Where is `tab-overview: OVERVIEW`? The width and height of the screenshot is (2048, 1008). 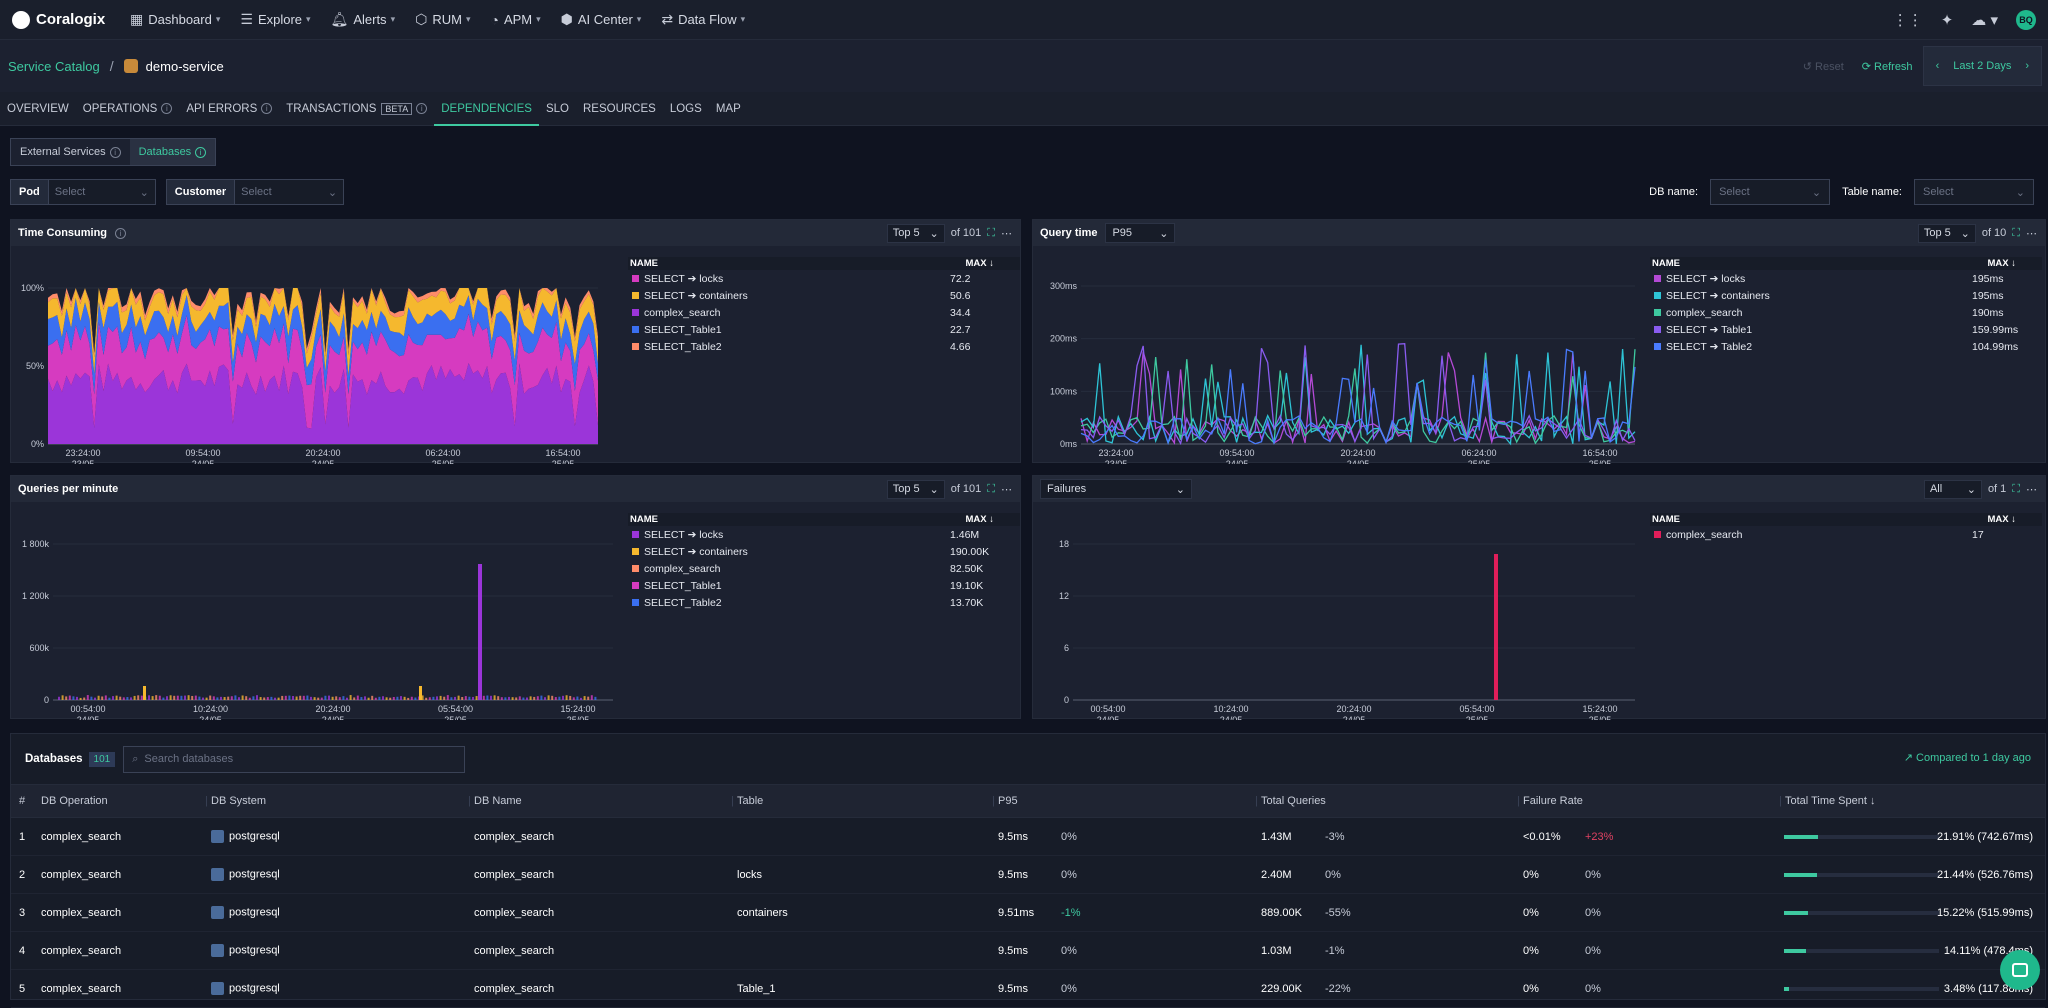
tab-overview: OVERVIEW is located at coordinates (38, 109).